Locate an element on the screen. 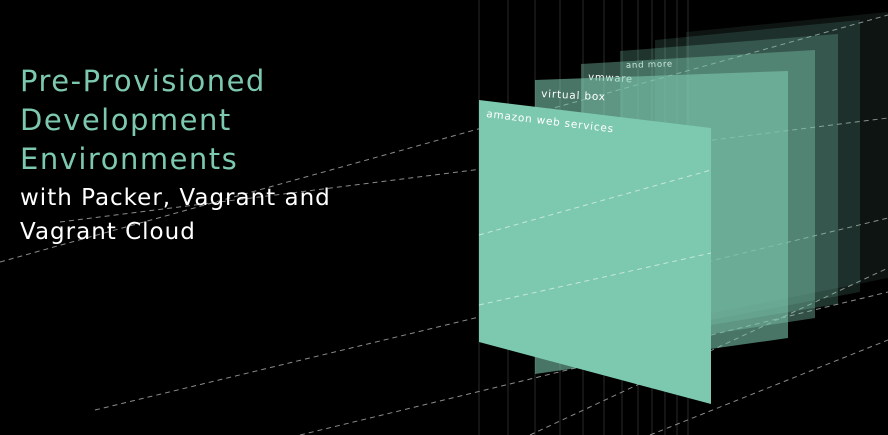 This screenshot has width=888, height=435. headline-line-3: Environments is located at coordinates (230, 159).